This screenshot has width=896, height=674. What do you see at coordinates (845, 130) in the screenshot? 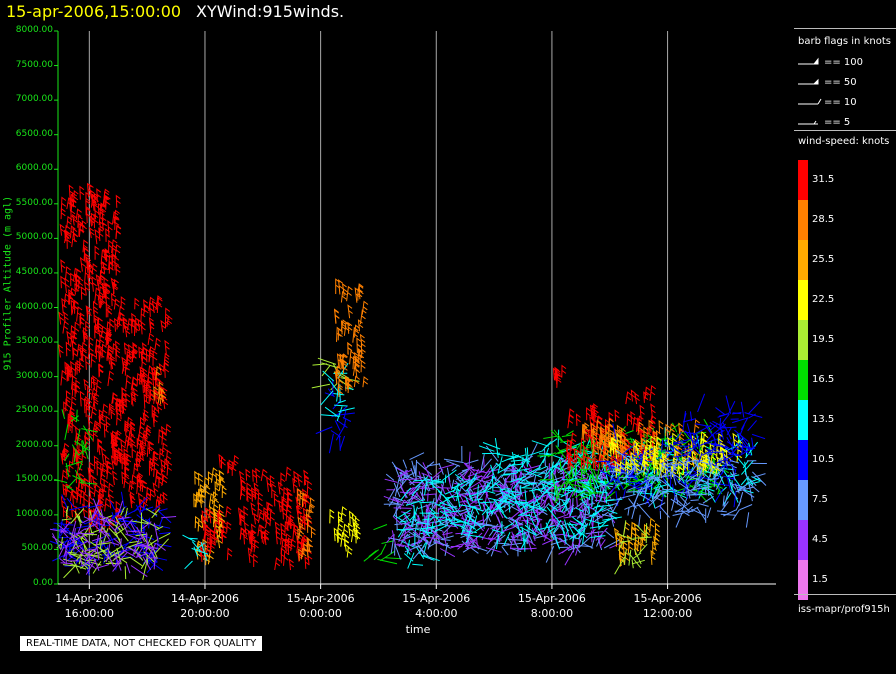
I see `legend-separator` at bounding box center [845, 130].